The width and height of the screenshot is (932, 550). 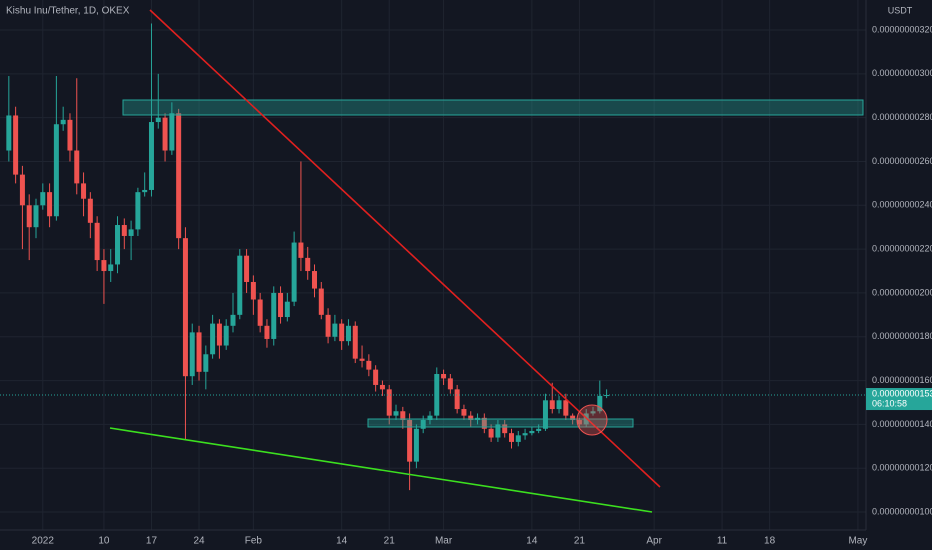 What do you see at coordinates (902, 248) in the screenshot?
I see `y-tick-label: 0.000000002200` at bounding box center [902, 248].